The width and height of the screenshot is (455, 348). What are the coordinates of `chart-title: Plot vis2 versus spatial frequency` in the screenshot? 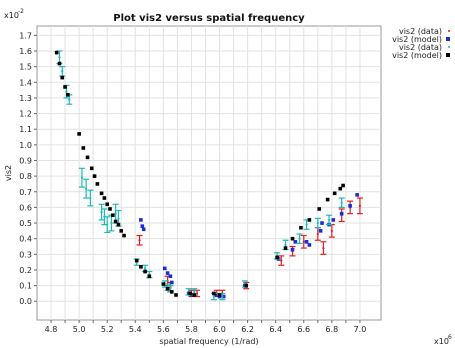 It's located at (209, 18).